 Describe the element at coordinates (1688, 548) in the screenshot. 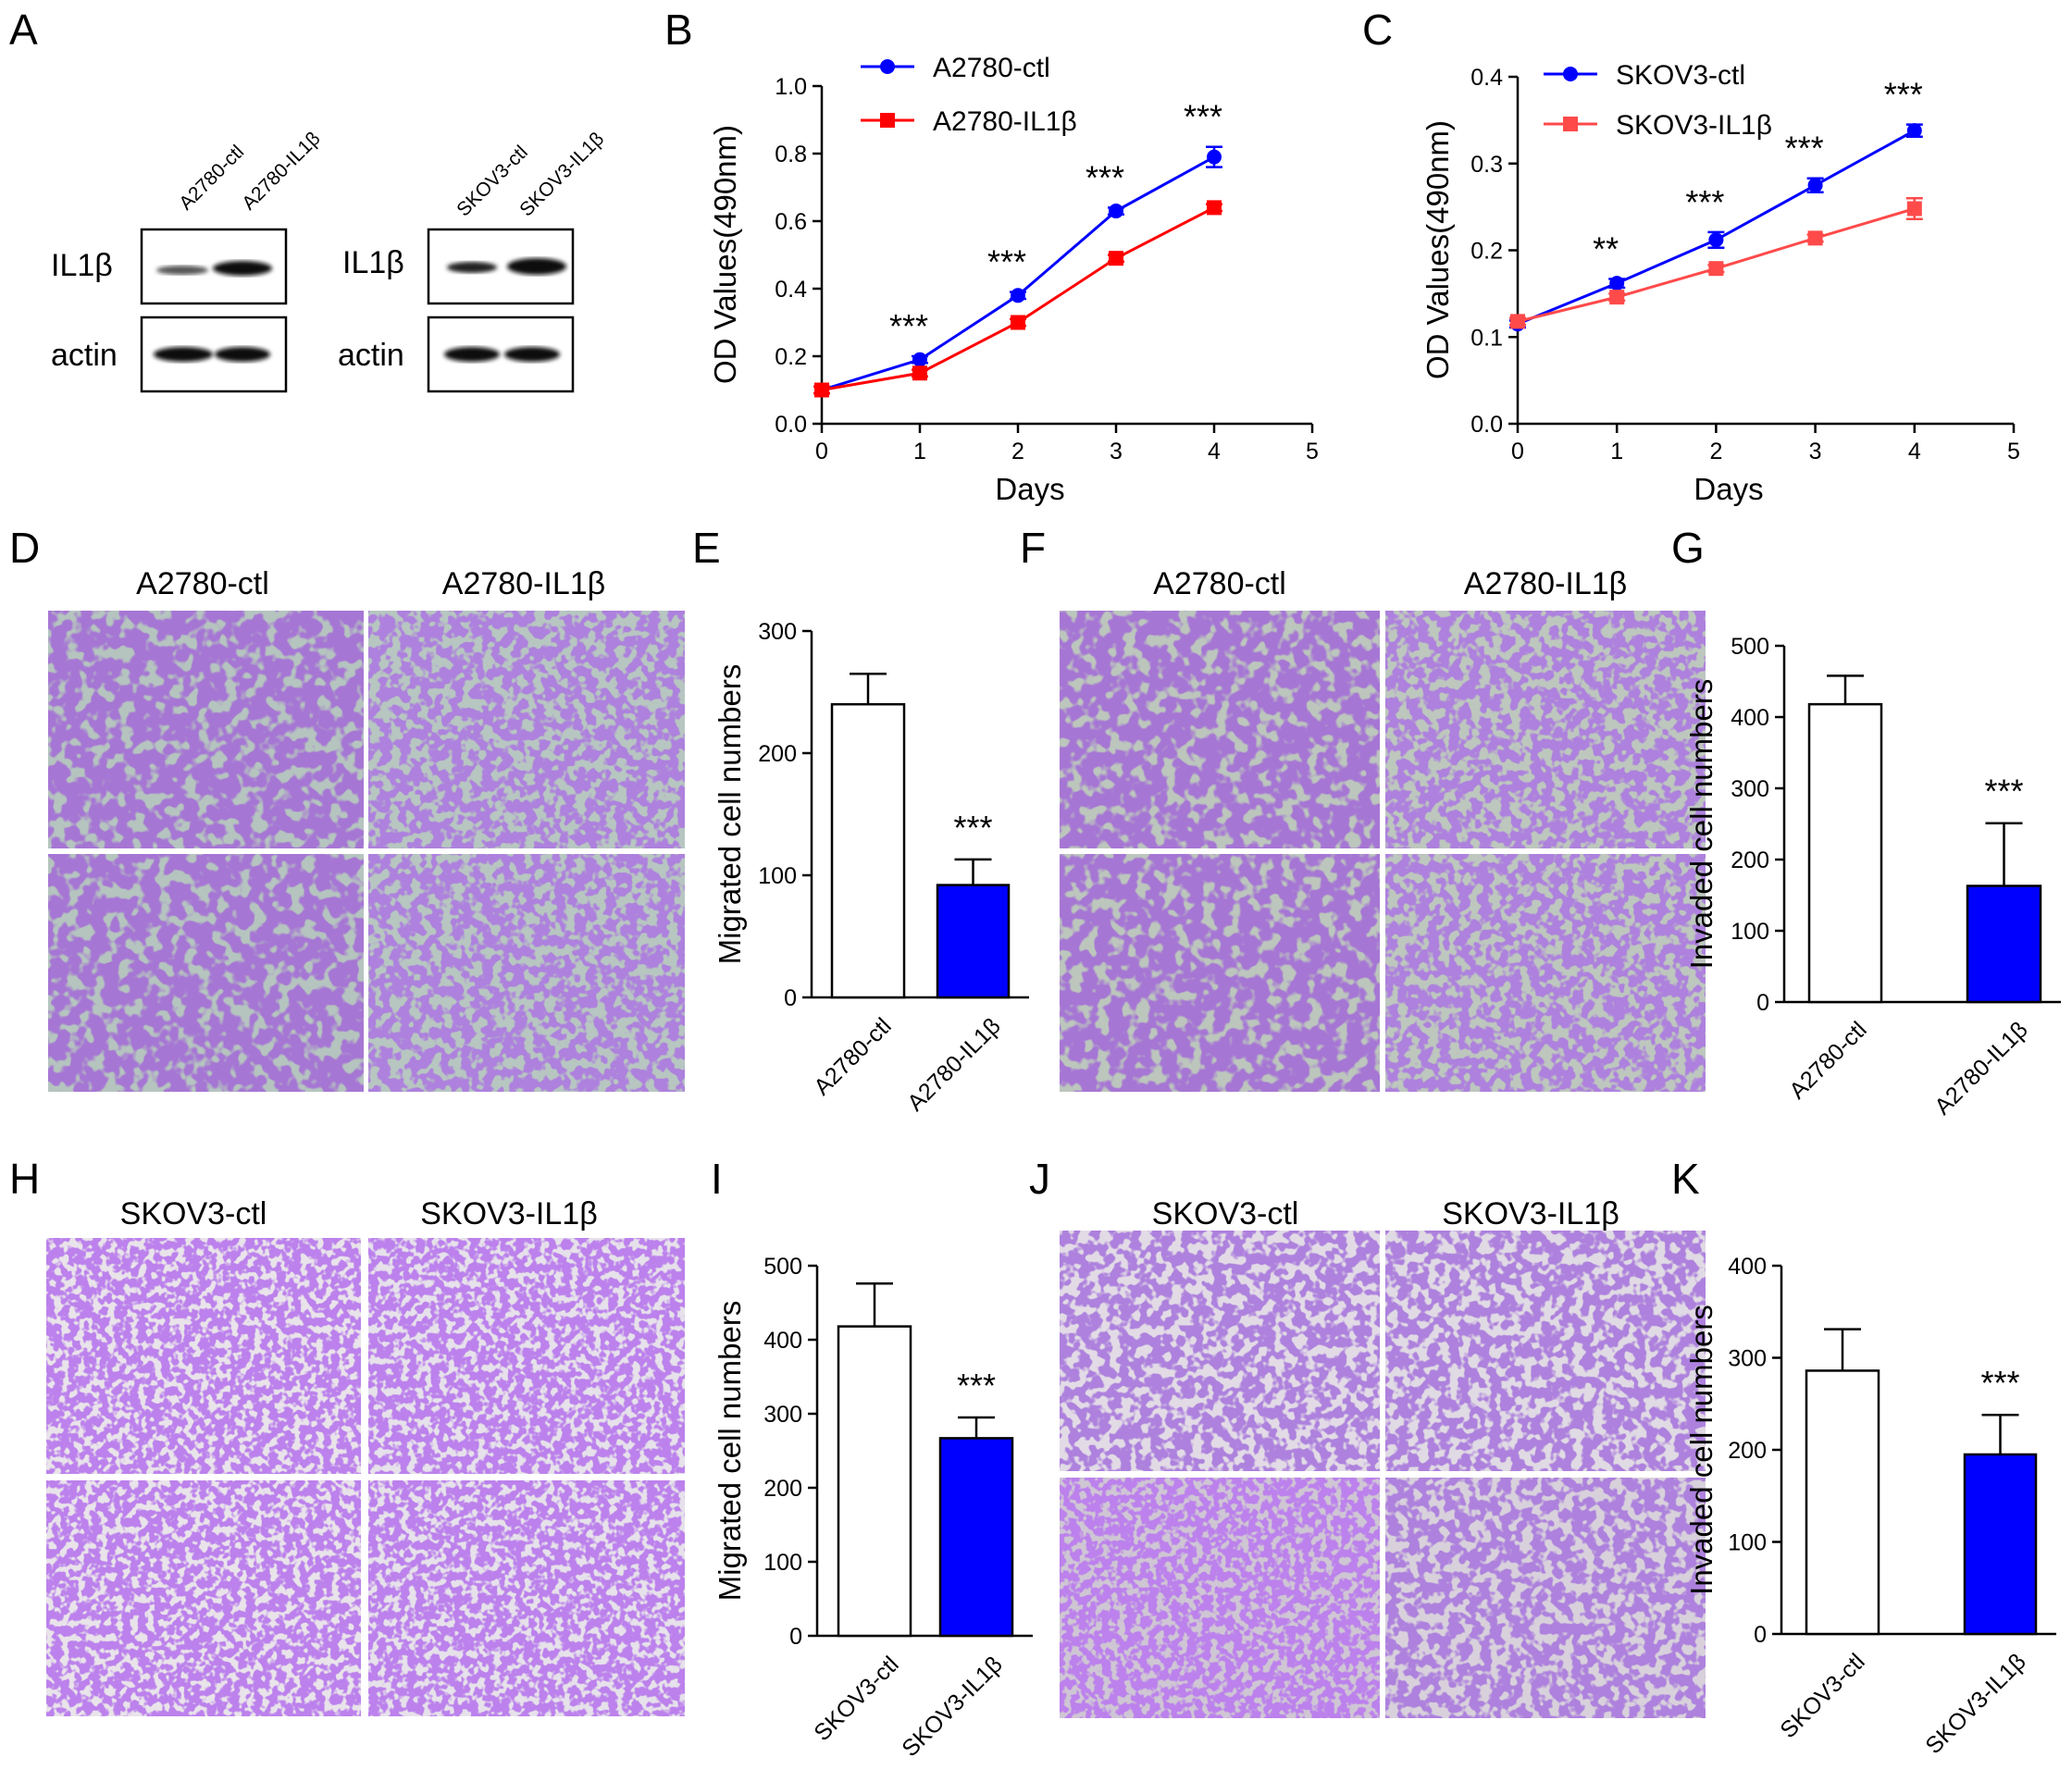

I see `panel-letter-G: G` at that location.